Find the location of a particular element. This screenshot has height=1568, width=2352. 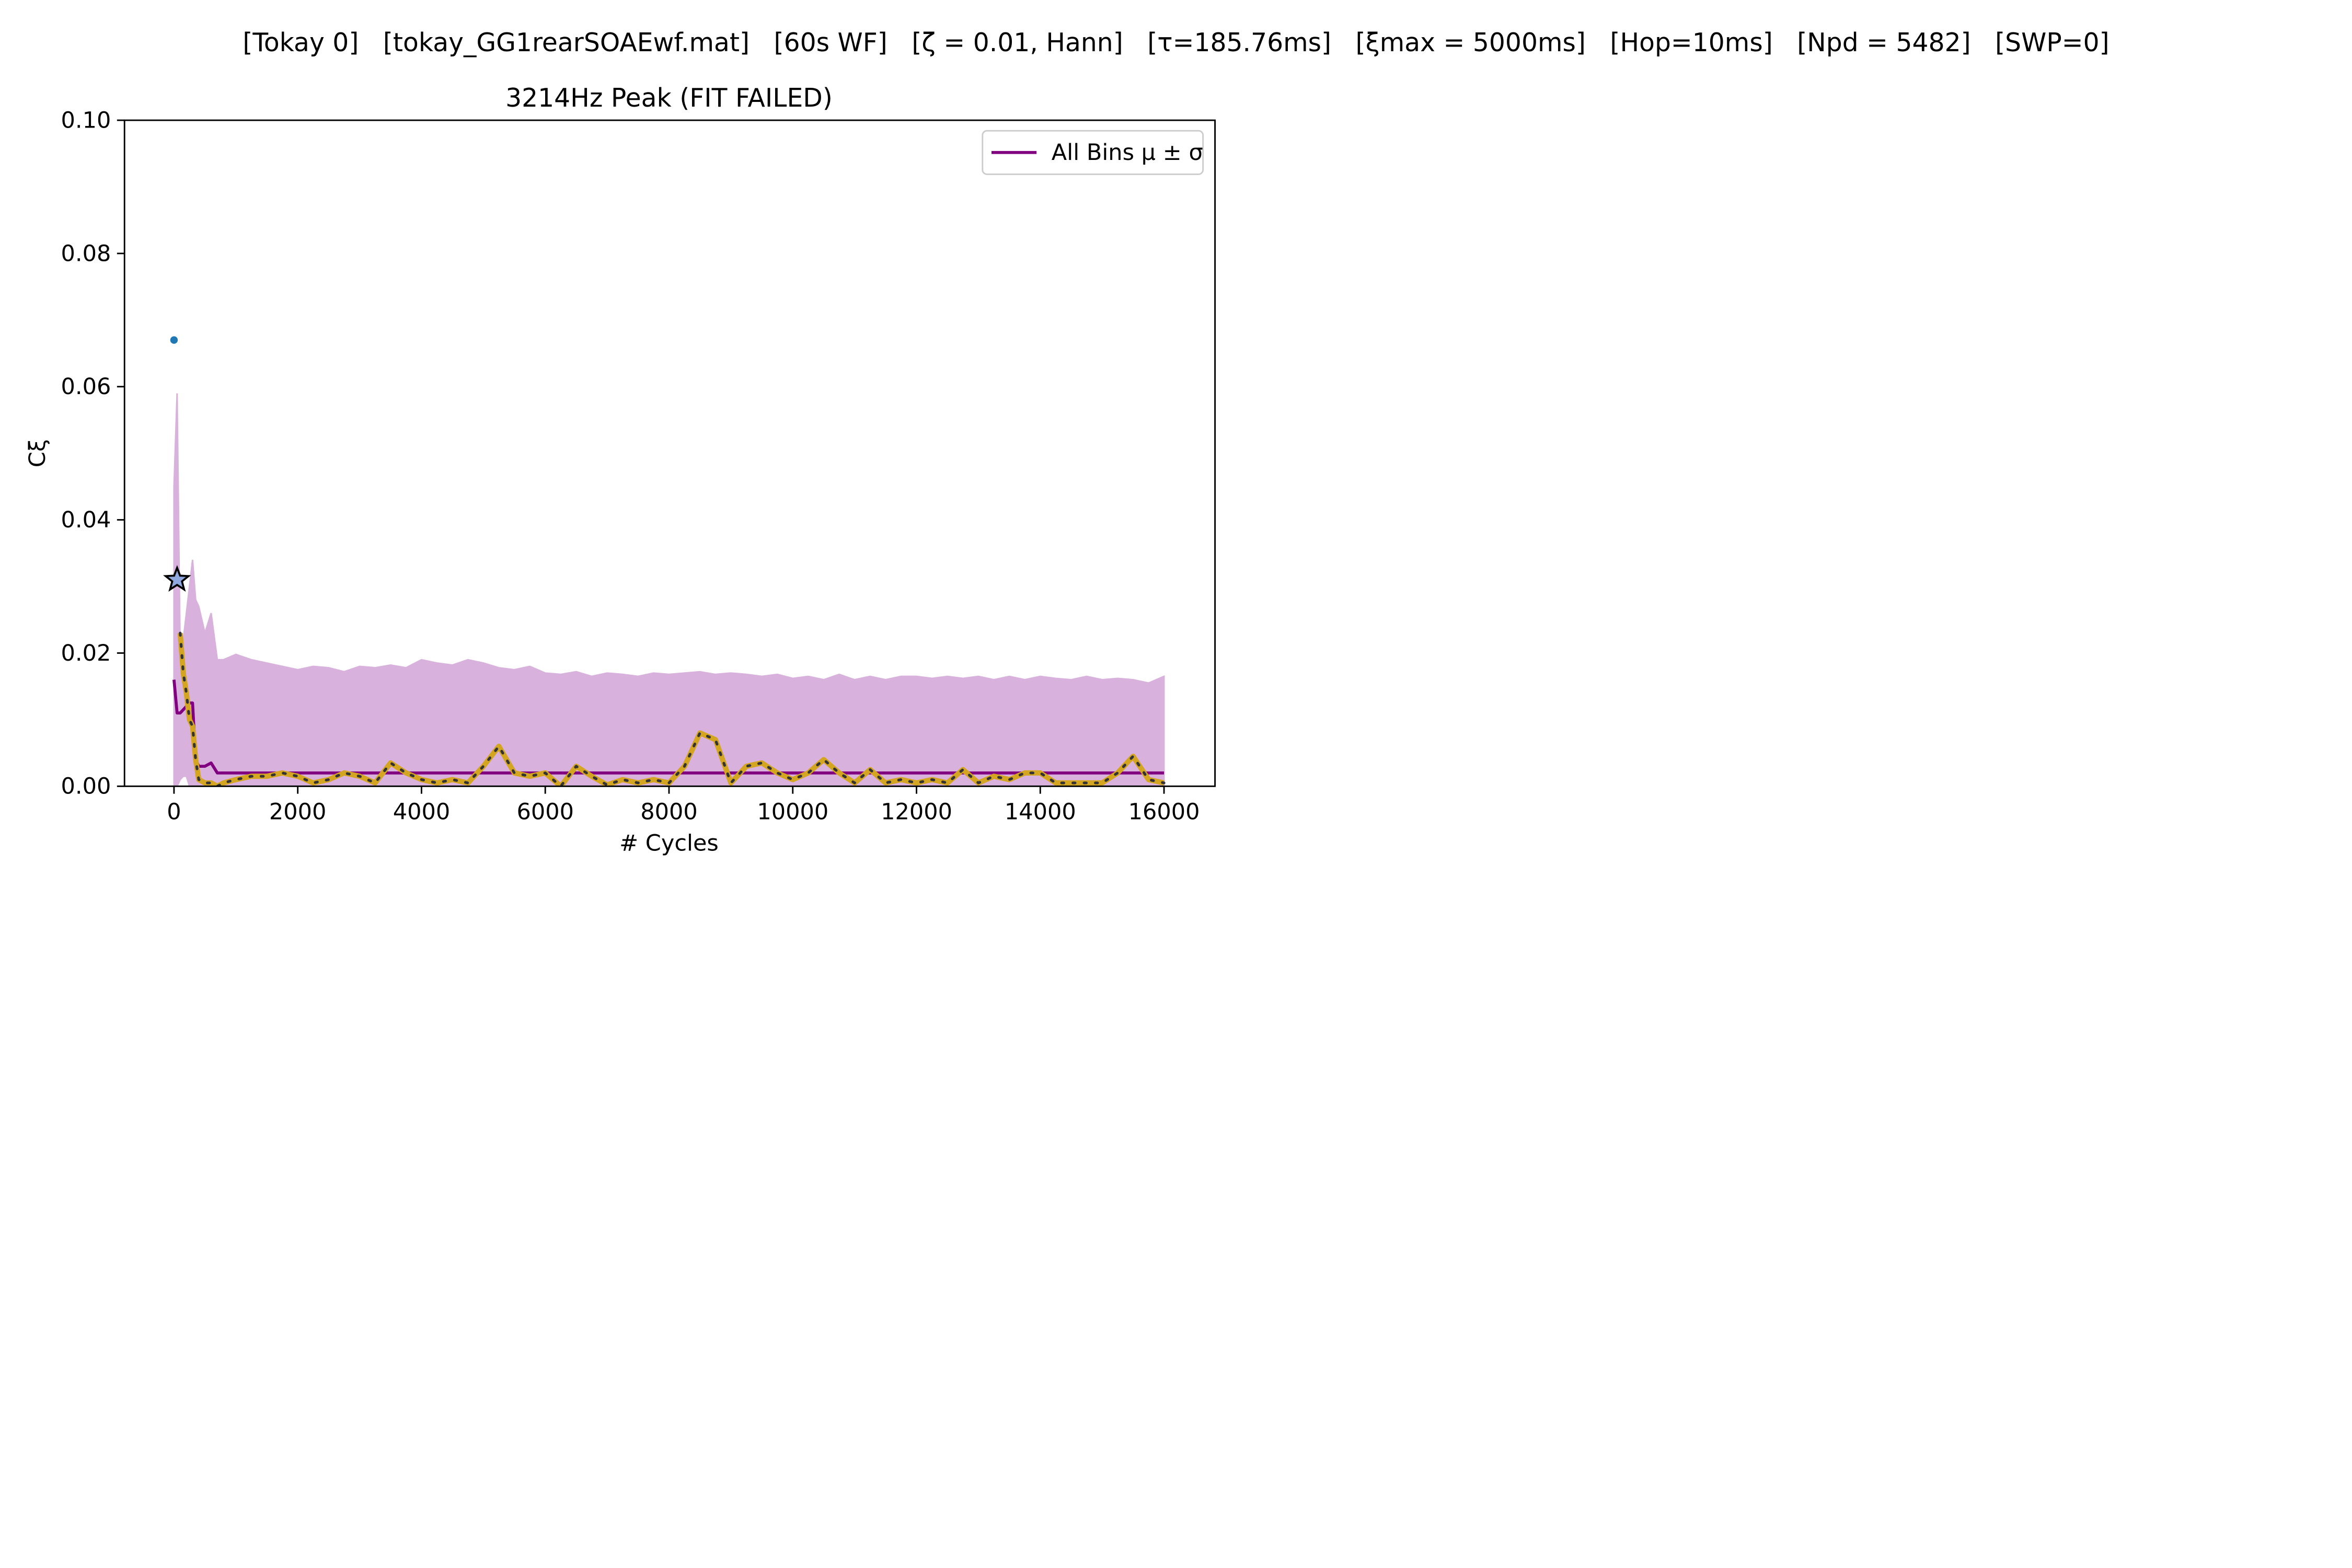

y-tick-label: 0.08 is located at coordinates (86, 253).